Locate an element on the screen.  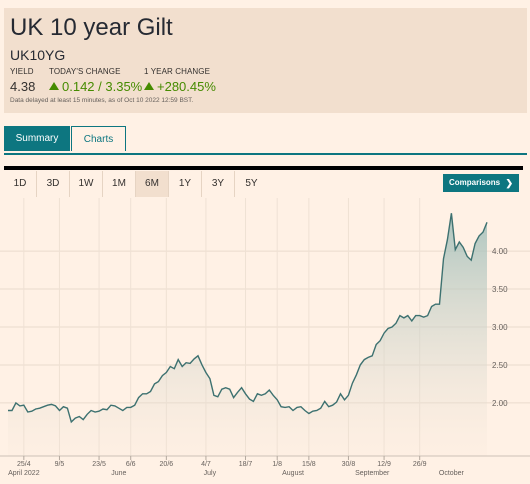
range-3d: 3D is located at coordinates (53, 184).